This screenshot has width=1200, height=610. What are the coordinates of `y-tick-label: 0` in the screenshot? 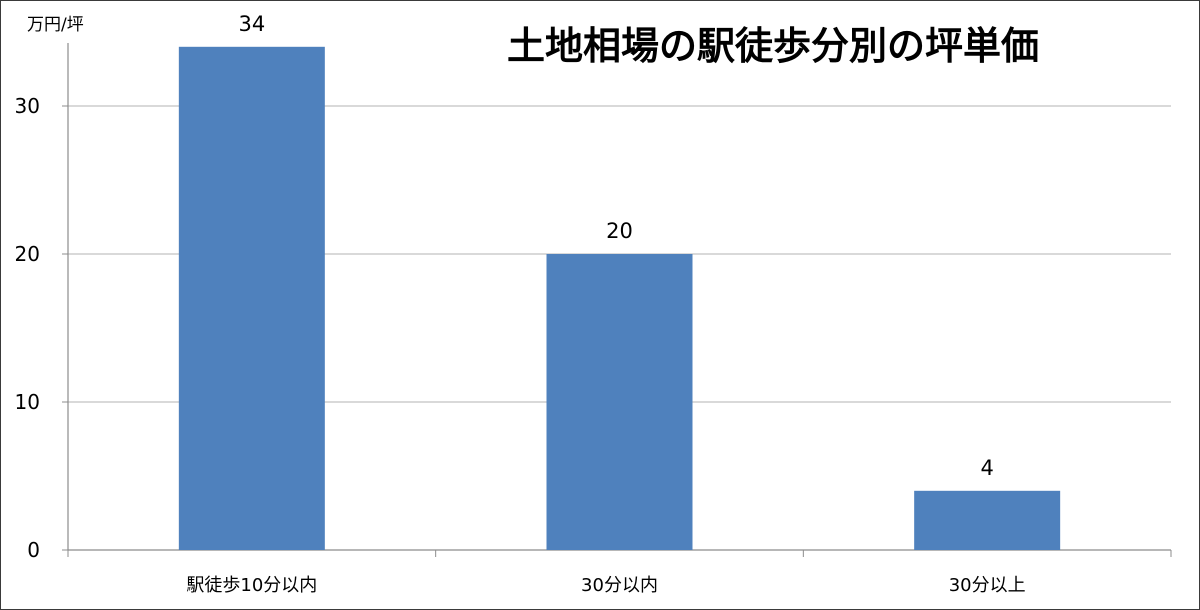 It's located at (33, 550).